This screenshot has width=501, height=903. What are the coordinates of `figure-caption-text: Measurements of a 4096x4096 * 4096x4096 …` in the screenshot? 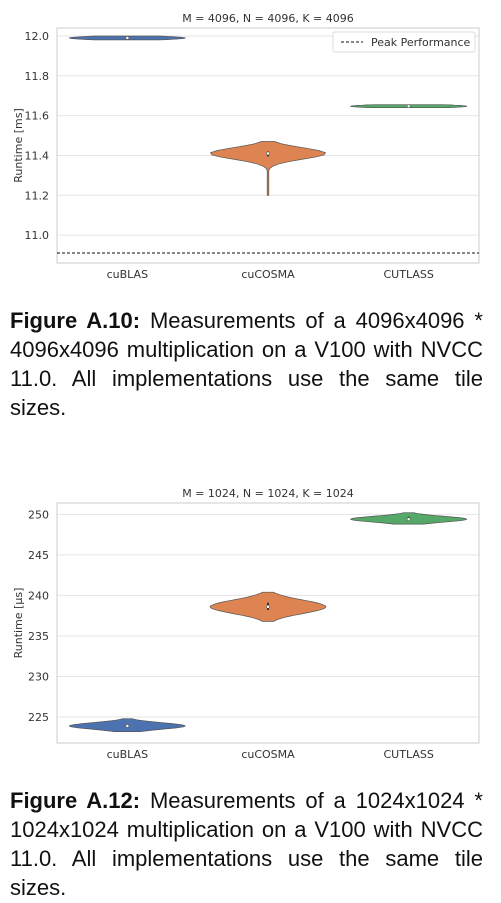 It's located at (246, 364).